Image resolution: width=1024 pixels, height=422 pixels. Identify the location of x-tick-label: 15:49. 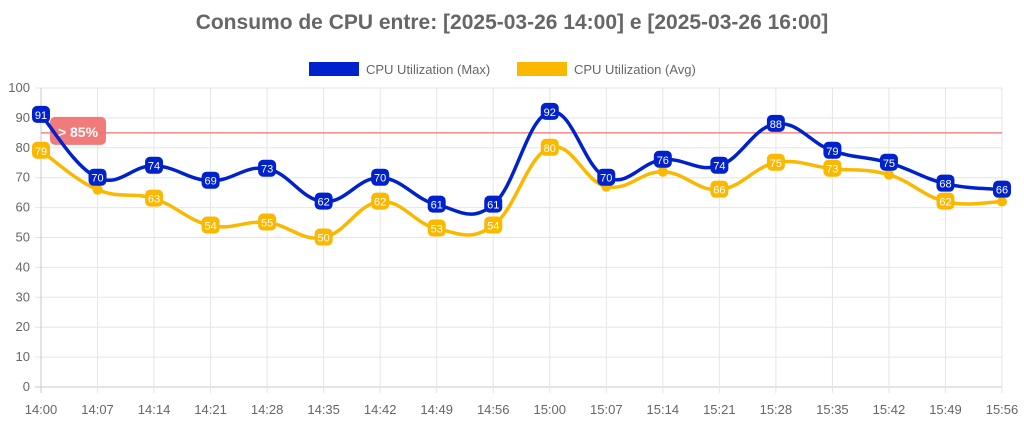
(945, 409).